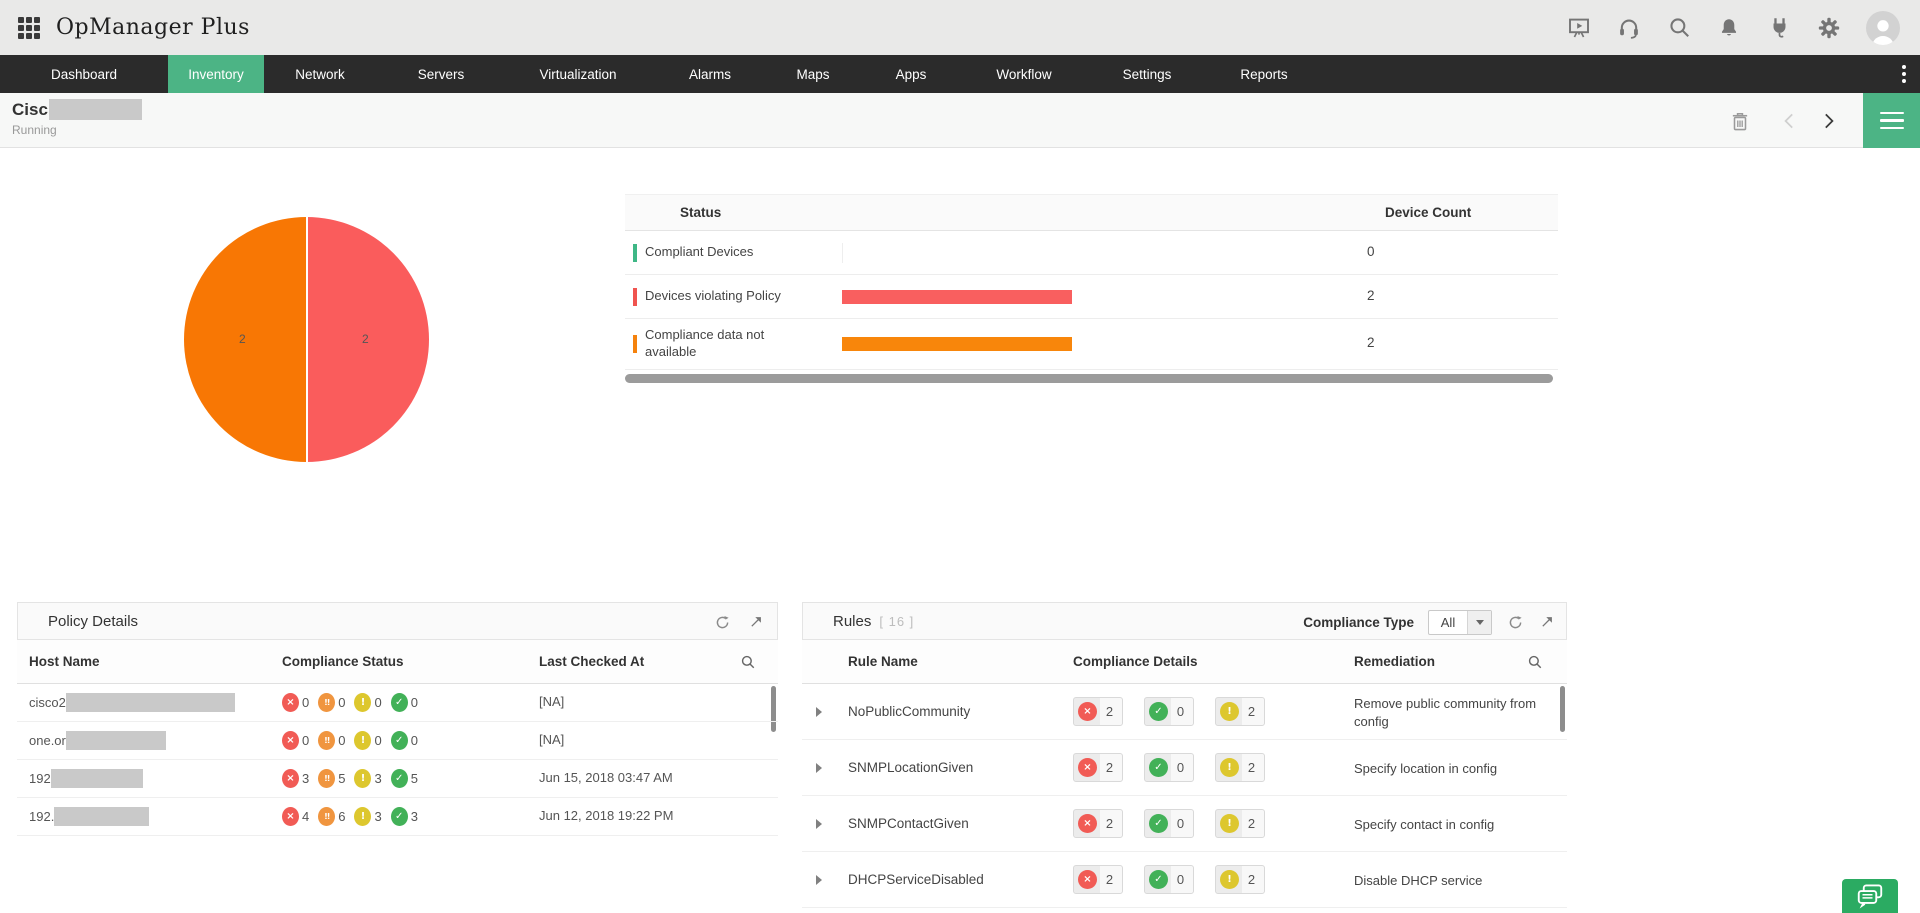  I want to click on rules-panel-header: Rules [ 16 ] Compliance Type All, so click(1184, 621).